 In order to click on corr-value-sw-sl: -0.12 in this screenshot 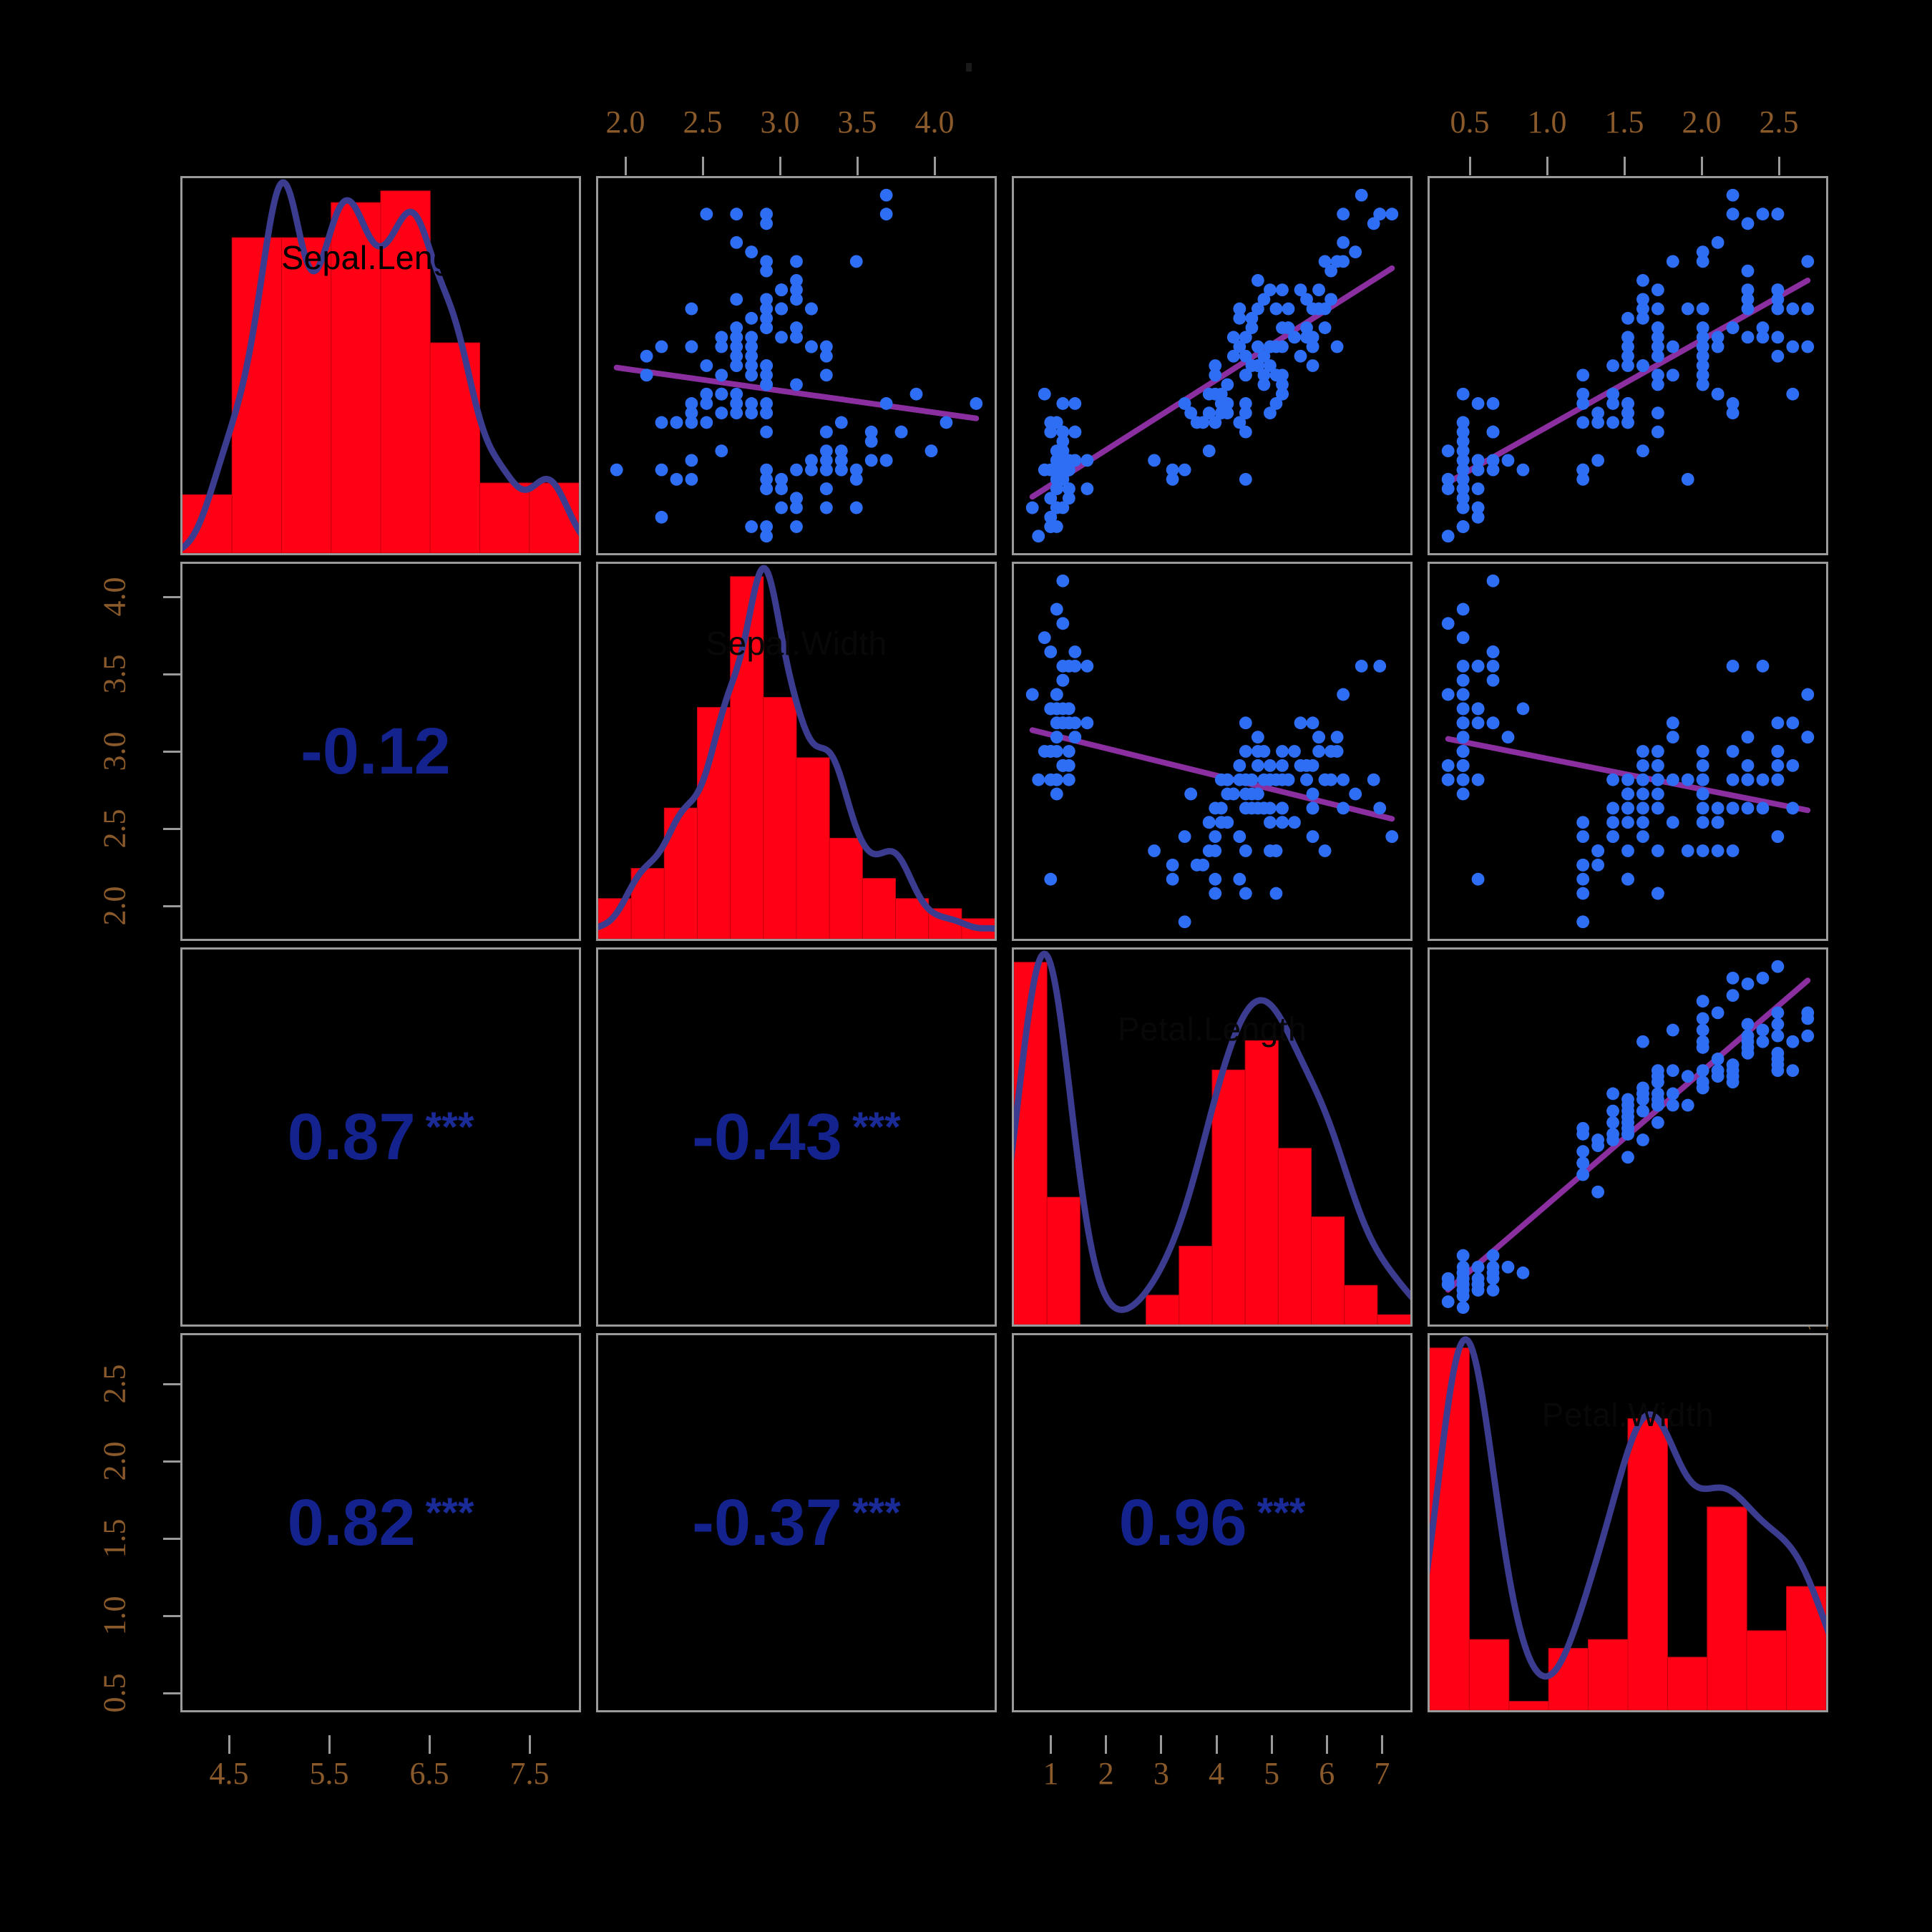, I will do `click(376, 752)`.